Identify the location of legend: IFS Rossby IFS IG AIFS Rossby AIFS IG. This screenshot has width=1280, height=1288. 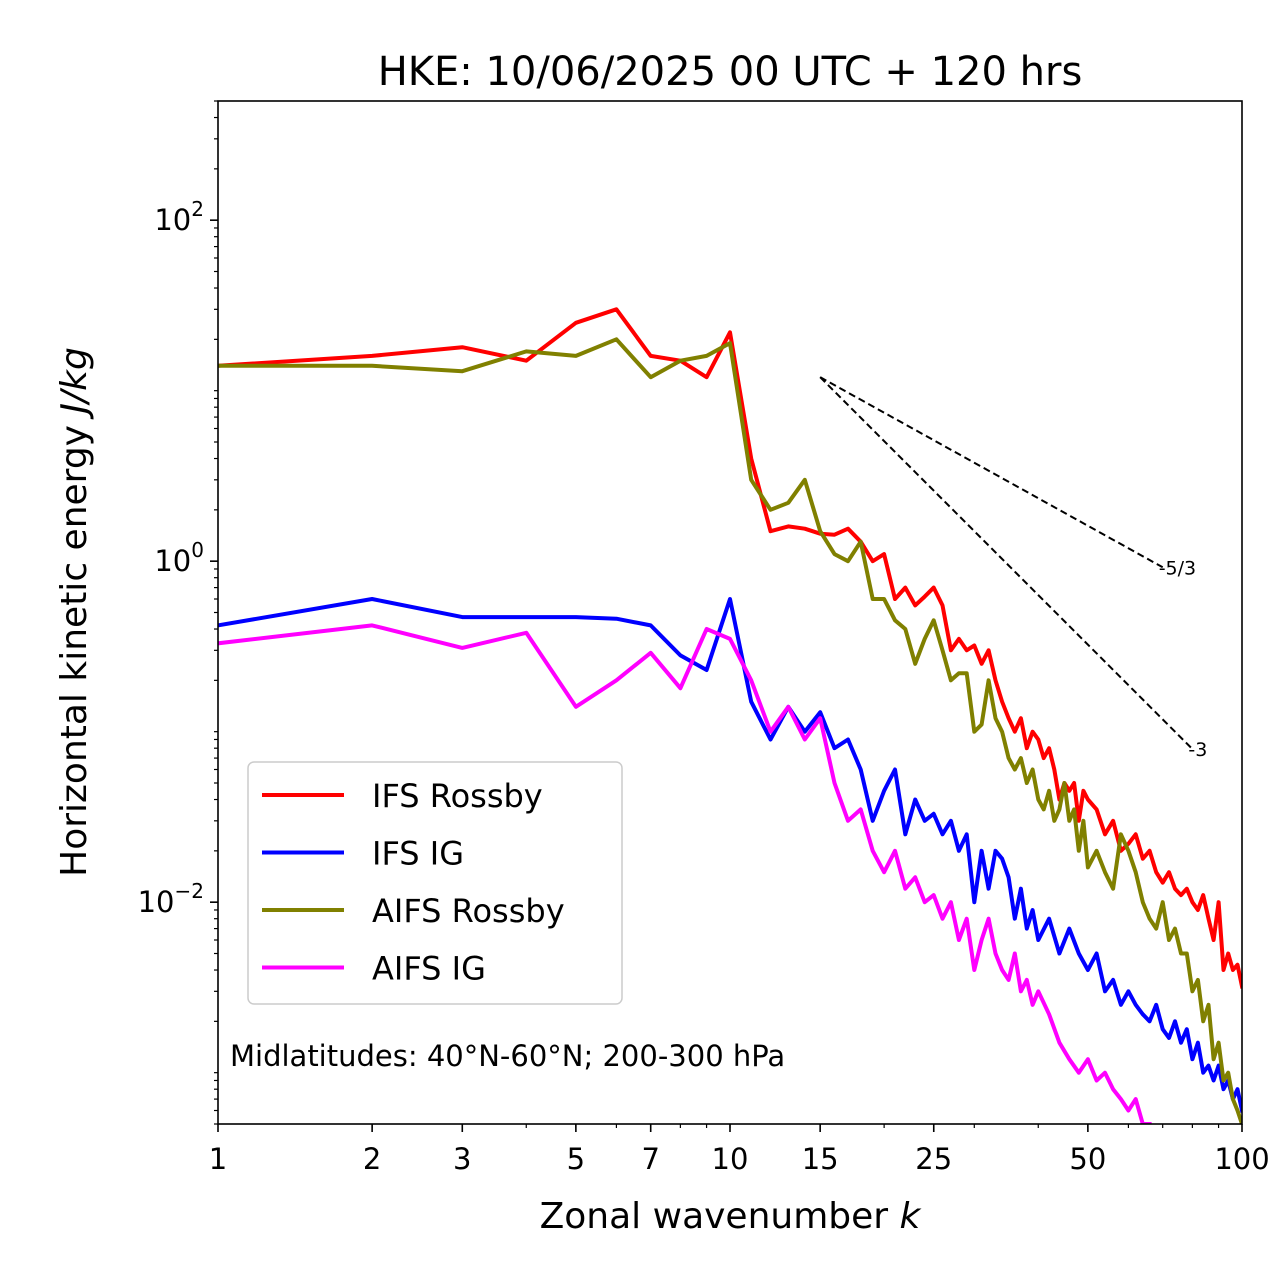
(435, 883).